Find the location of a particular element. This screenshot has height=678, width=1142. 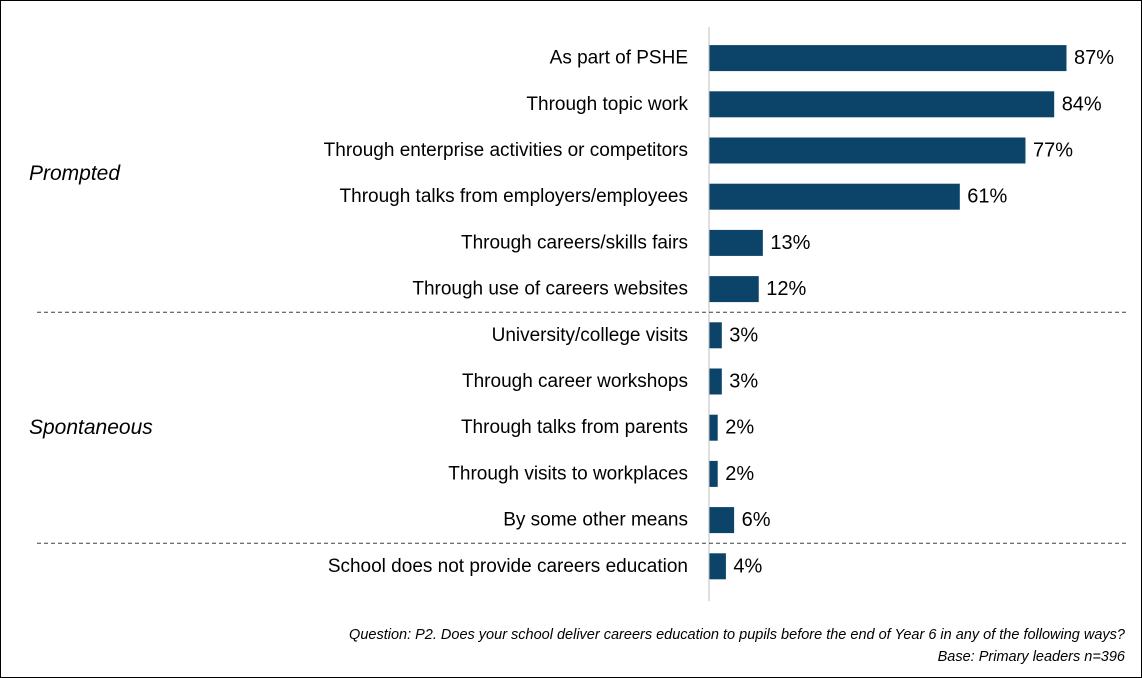

category-label: By some other means is located at coordinates (595, 520).